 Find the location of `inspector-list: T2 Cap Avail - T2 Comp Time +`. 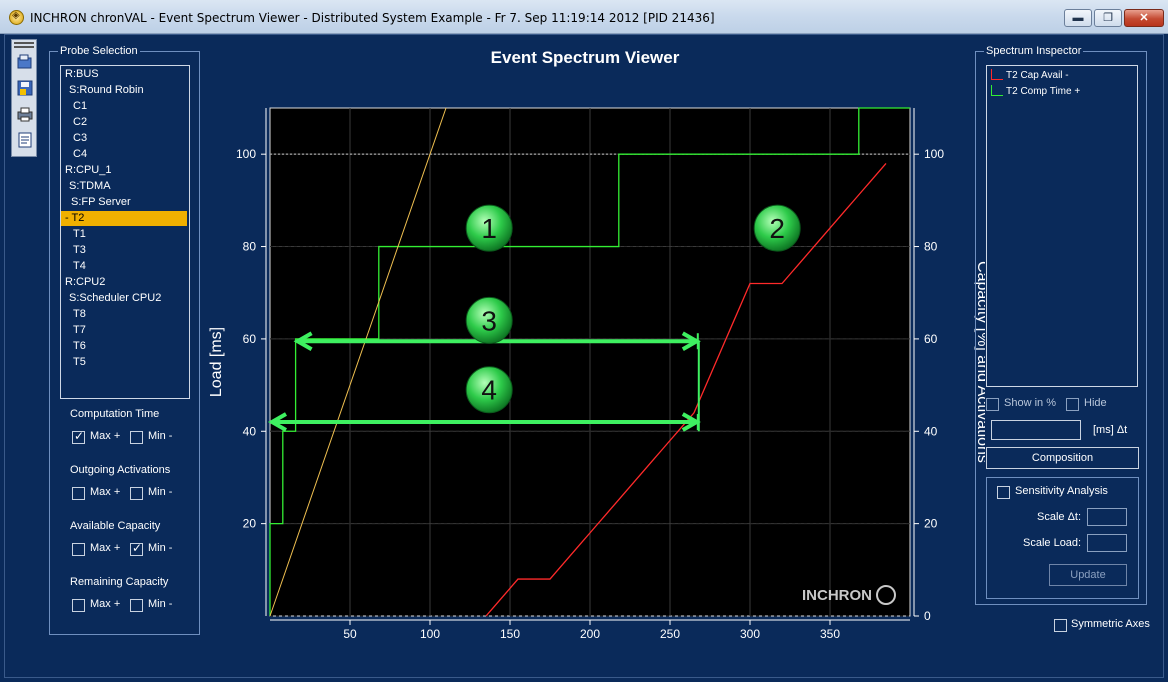

inspector-list: T2 Cap Avail - T2 Comp Time + is located at coordinates (1062, 226).